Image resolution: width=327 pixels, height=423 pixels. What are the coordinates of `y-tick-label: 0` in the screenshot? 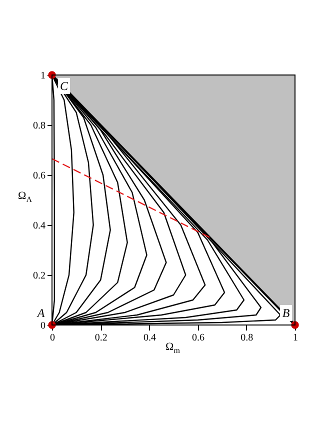 It's located at (43, 326).